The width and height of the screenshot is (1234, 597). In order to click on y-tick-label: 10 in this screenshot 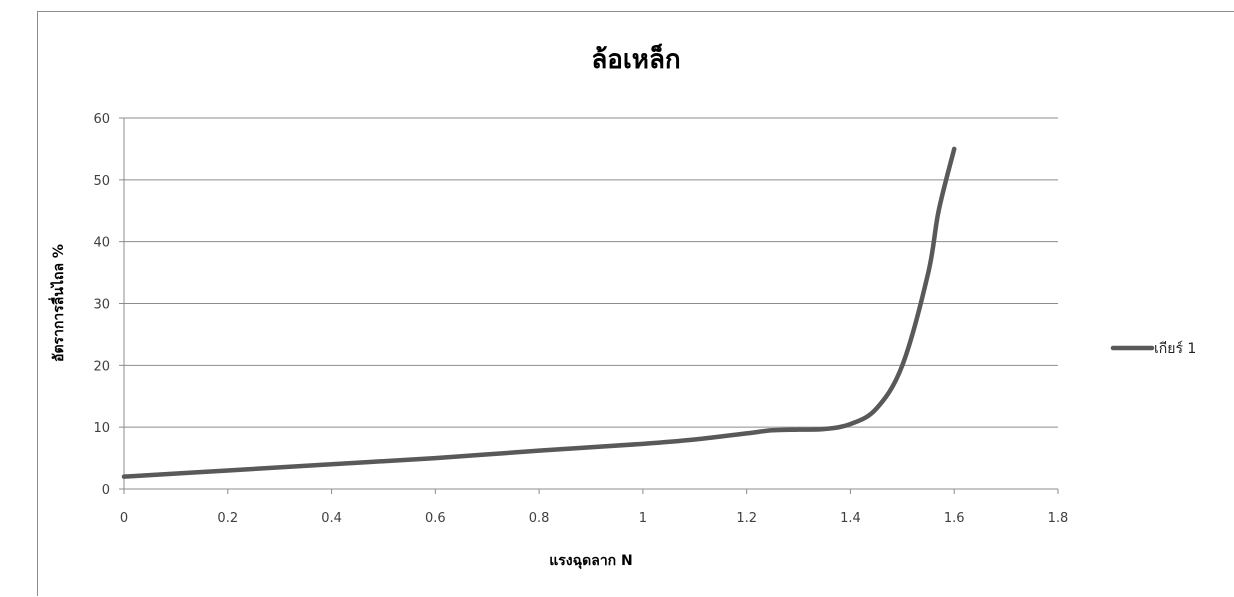, I will do `click(101, 428)`.